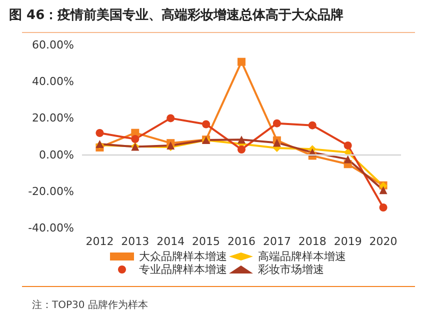 The height and width of the screenshot is (322, 429). I want to click on legend-label: 大众品牌样本增速, so click(183, 256).